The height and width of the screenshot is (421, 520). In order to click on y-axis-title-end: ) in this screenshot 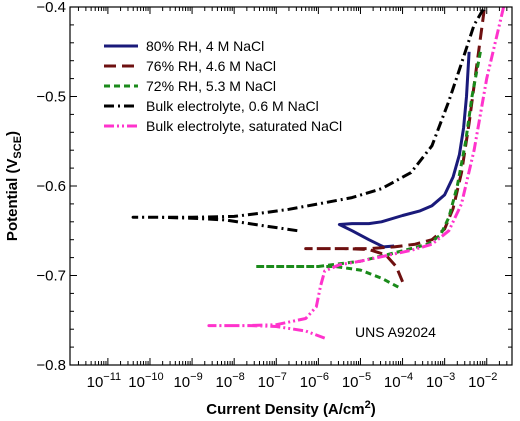, I will do `click(12, 133)`.